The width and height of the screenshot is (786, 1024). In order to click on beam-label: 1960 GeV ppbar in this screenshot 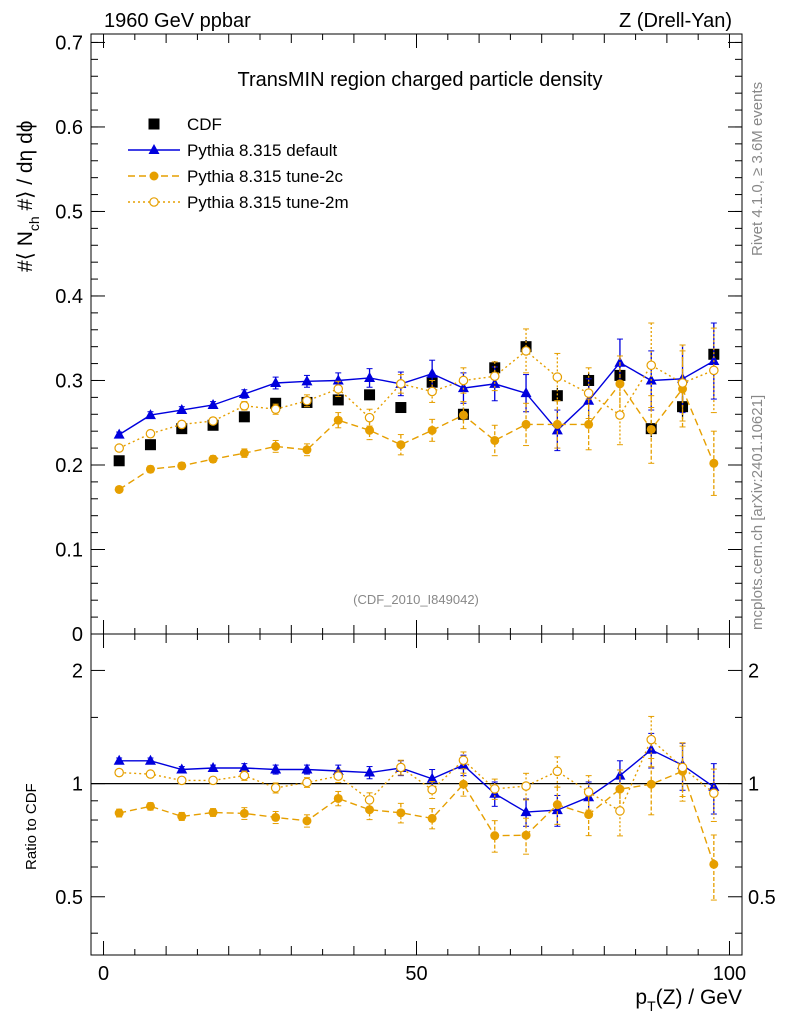, I will do `click(177, 21)`.